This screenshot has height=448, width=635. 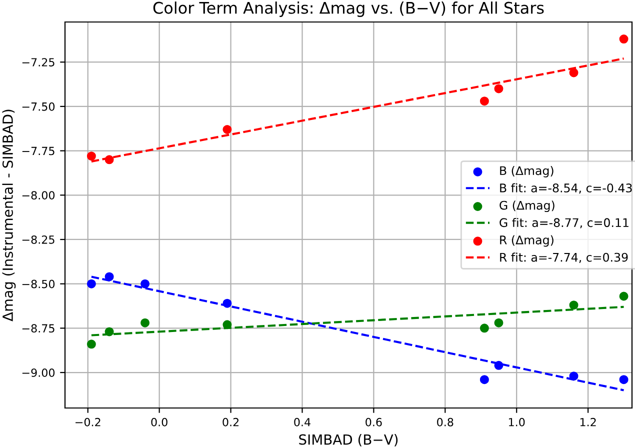 I want to click on y-axis-title: Δmag (Instrumental - SIMBAD), so click(x=9, y=216).